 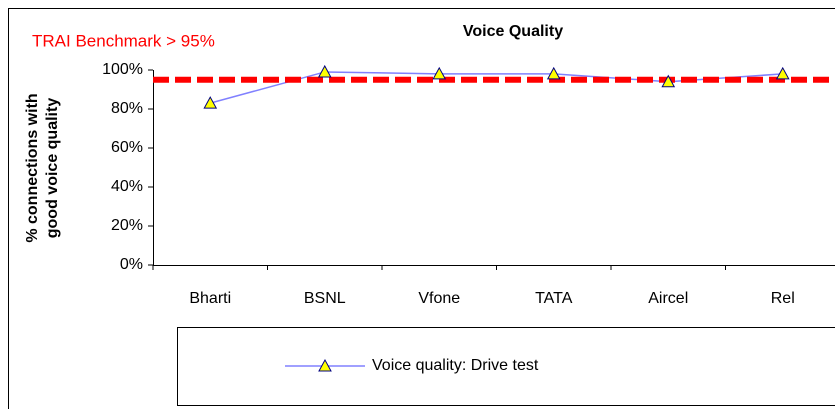 I want to click on y-tick-label: 100%, so click(x=122, y=69).